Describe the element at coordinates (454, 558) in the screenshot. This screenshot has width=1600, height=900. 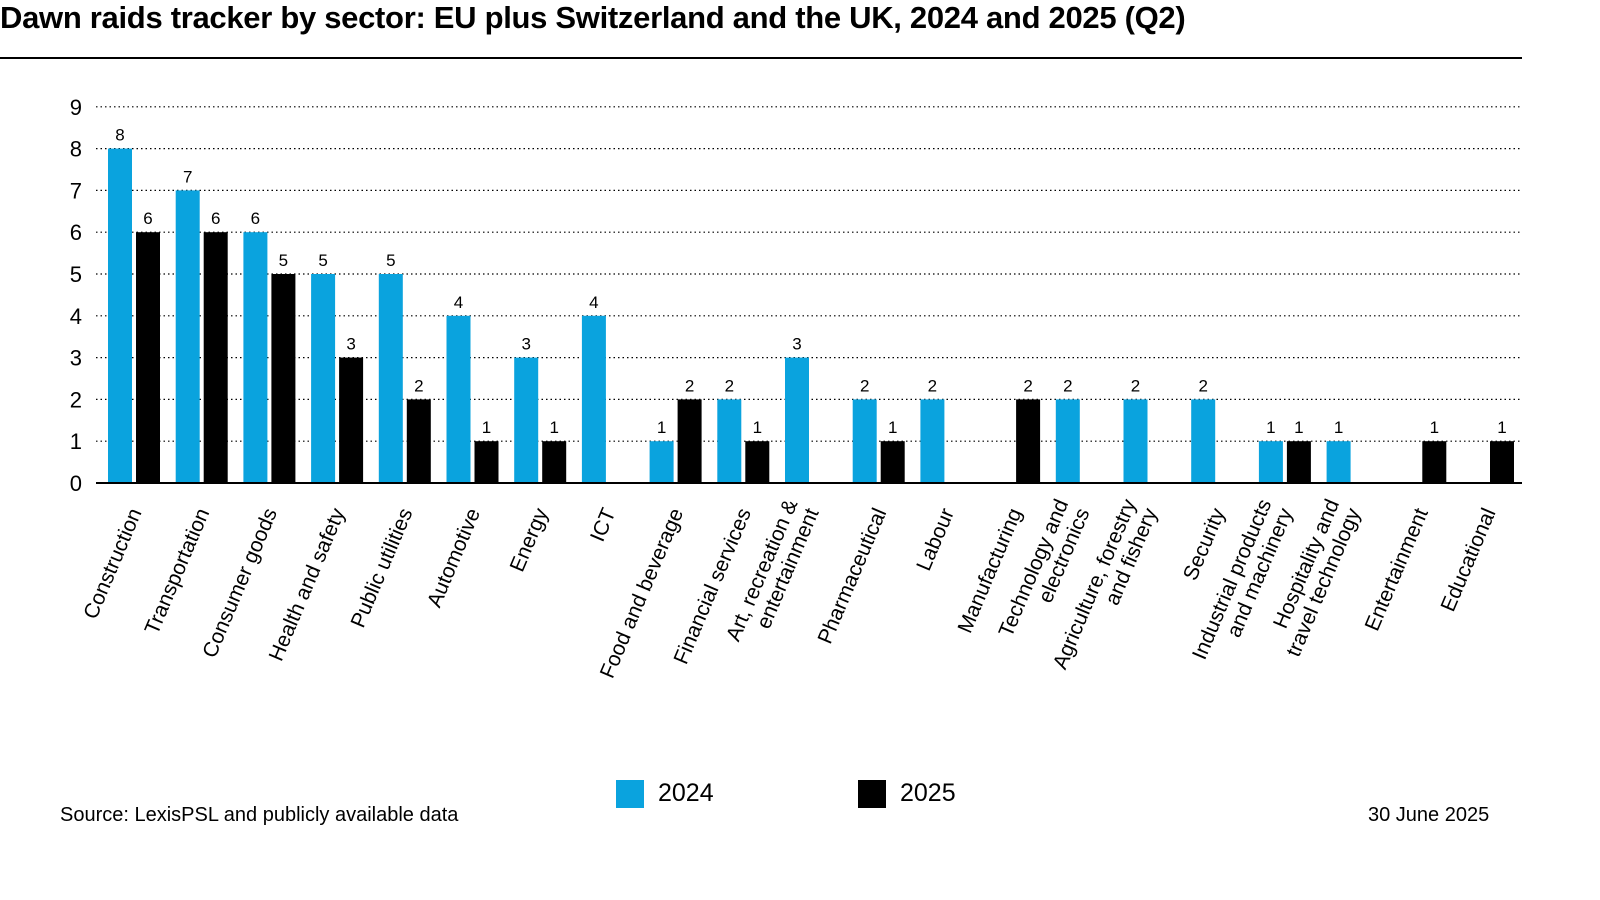
I see `x-tick-label: Automotive` at that location.